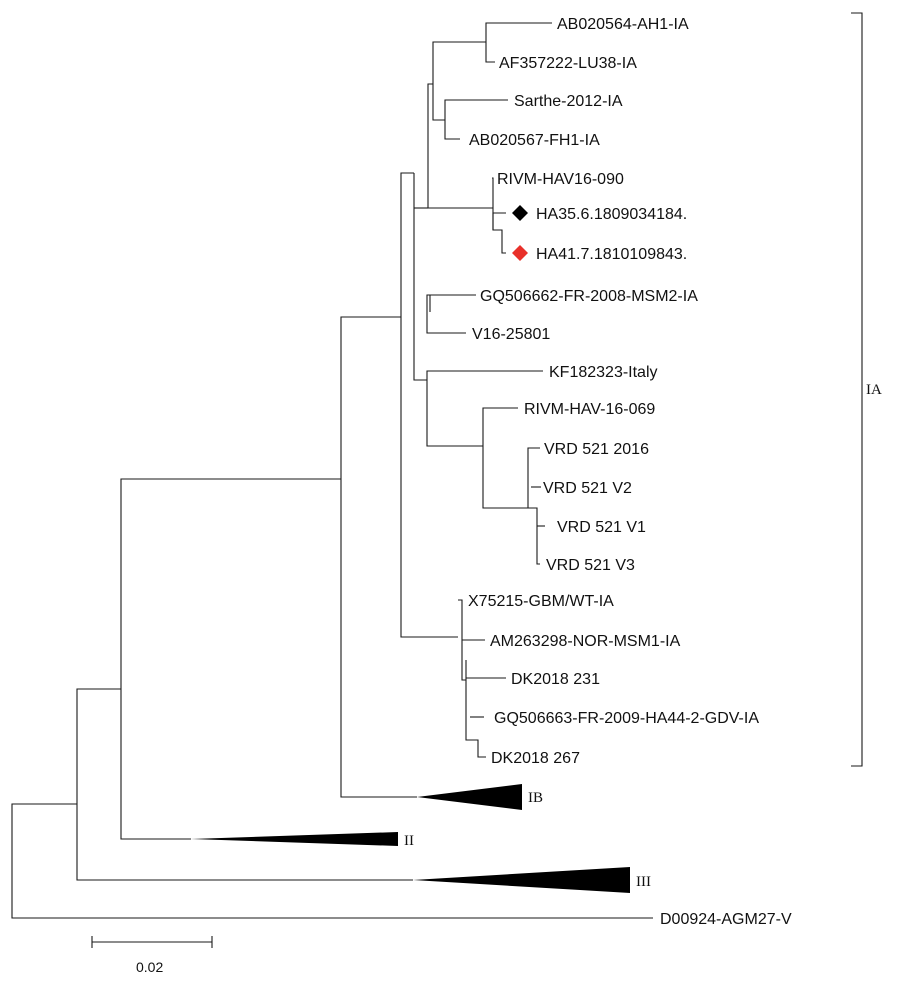 The image size is (900, 986). What do you see at coordinates (603, 372) in the screenshot?
I see `leaf-label: KF182323-Italy` at bounding box center [603, 372].